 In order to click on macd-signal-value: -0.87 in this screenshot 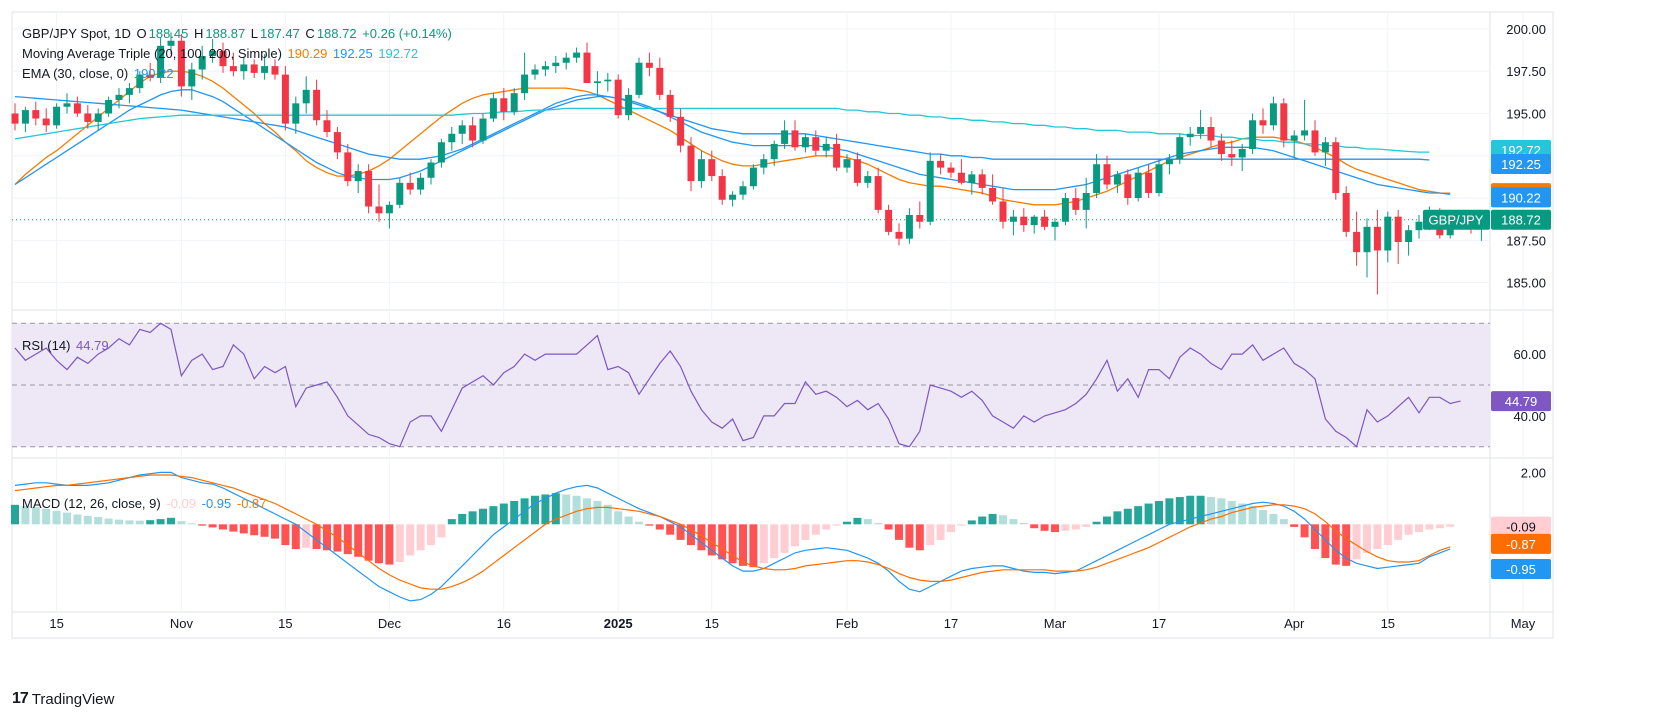, I will do `click(251, 503)`.